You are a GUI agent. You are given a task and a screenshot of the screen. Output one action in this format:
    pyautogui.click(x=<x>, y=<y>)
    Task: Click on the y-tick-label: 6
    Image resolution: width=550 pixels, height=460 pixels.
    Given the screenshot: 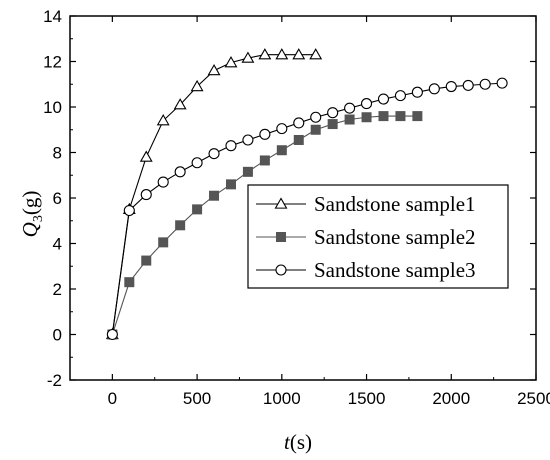 What is the action you would take?
    pyautogui.click(x=57, y=198)
    